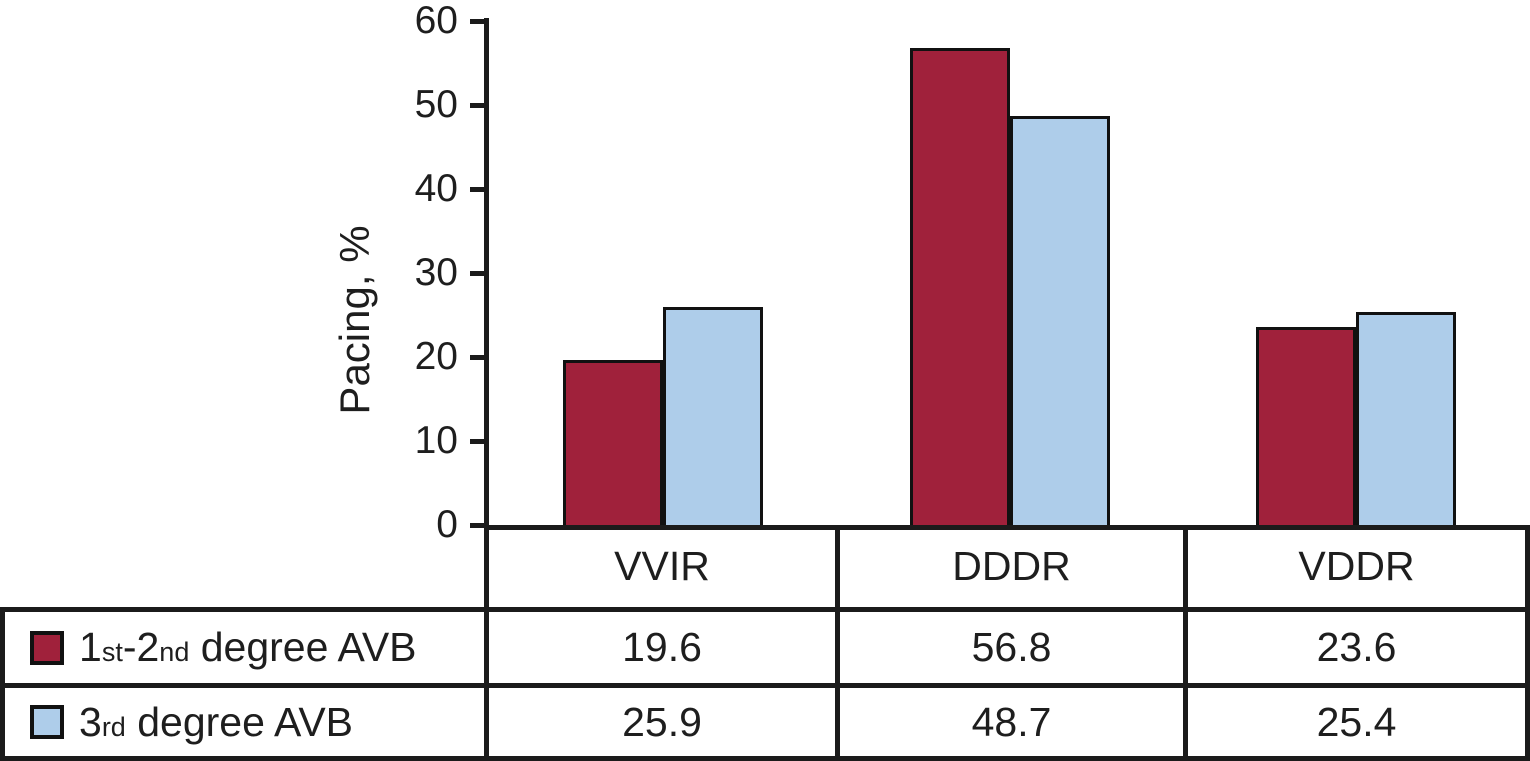 The image size is (1530, 761). Describe the element at coordinates (662, 565) in the screenshot. I see `category-header-vvir: VVIR` at that location.